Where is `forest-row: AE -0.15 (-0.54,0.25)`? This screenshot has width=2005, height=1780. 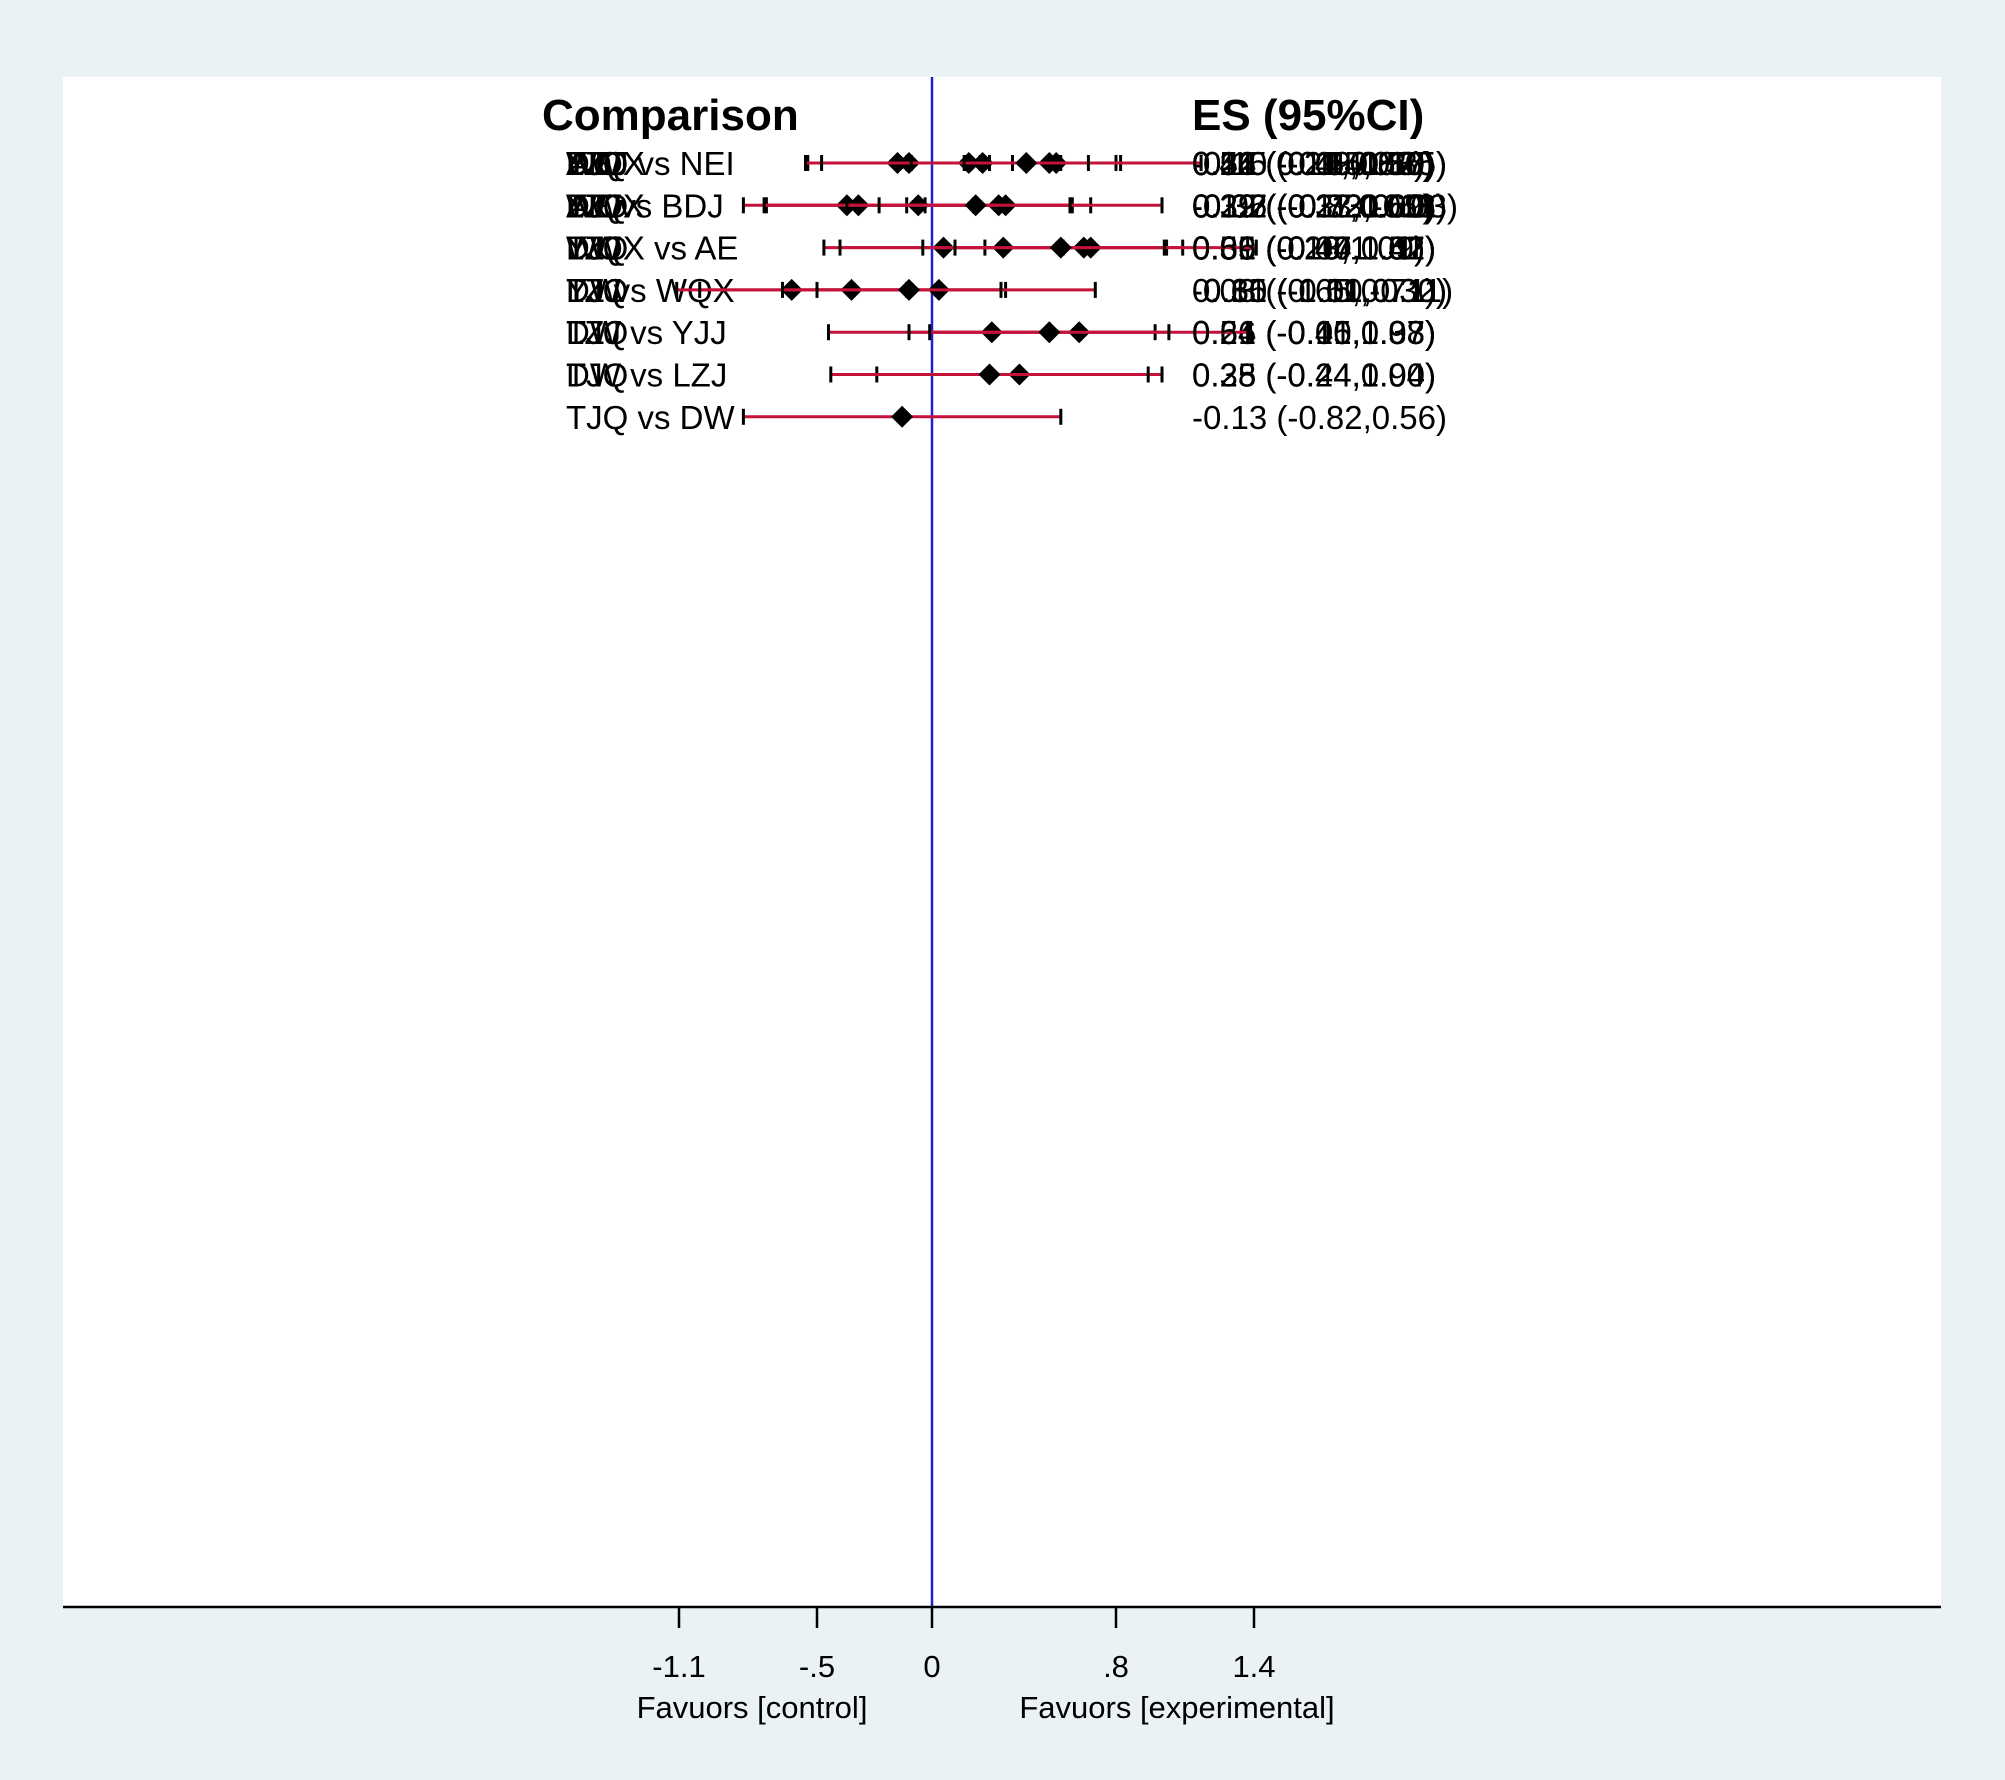 forest-row: AE -0.15 (-0.54,0.25) is located at coordinates (1006, 163).